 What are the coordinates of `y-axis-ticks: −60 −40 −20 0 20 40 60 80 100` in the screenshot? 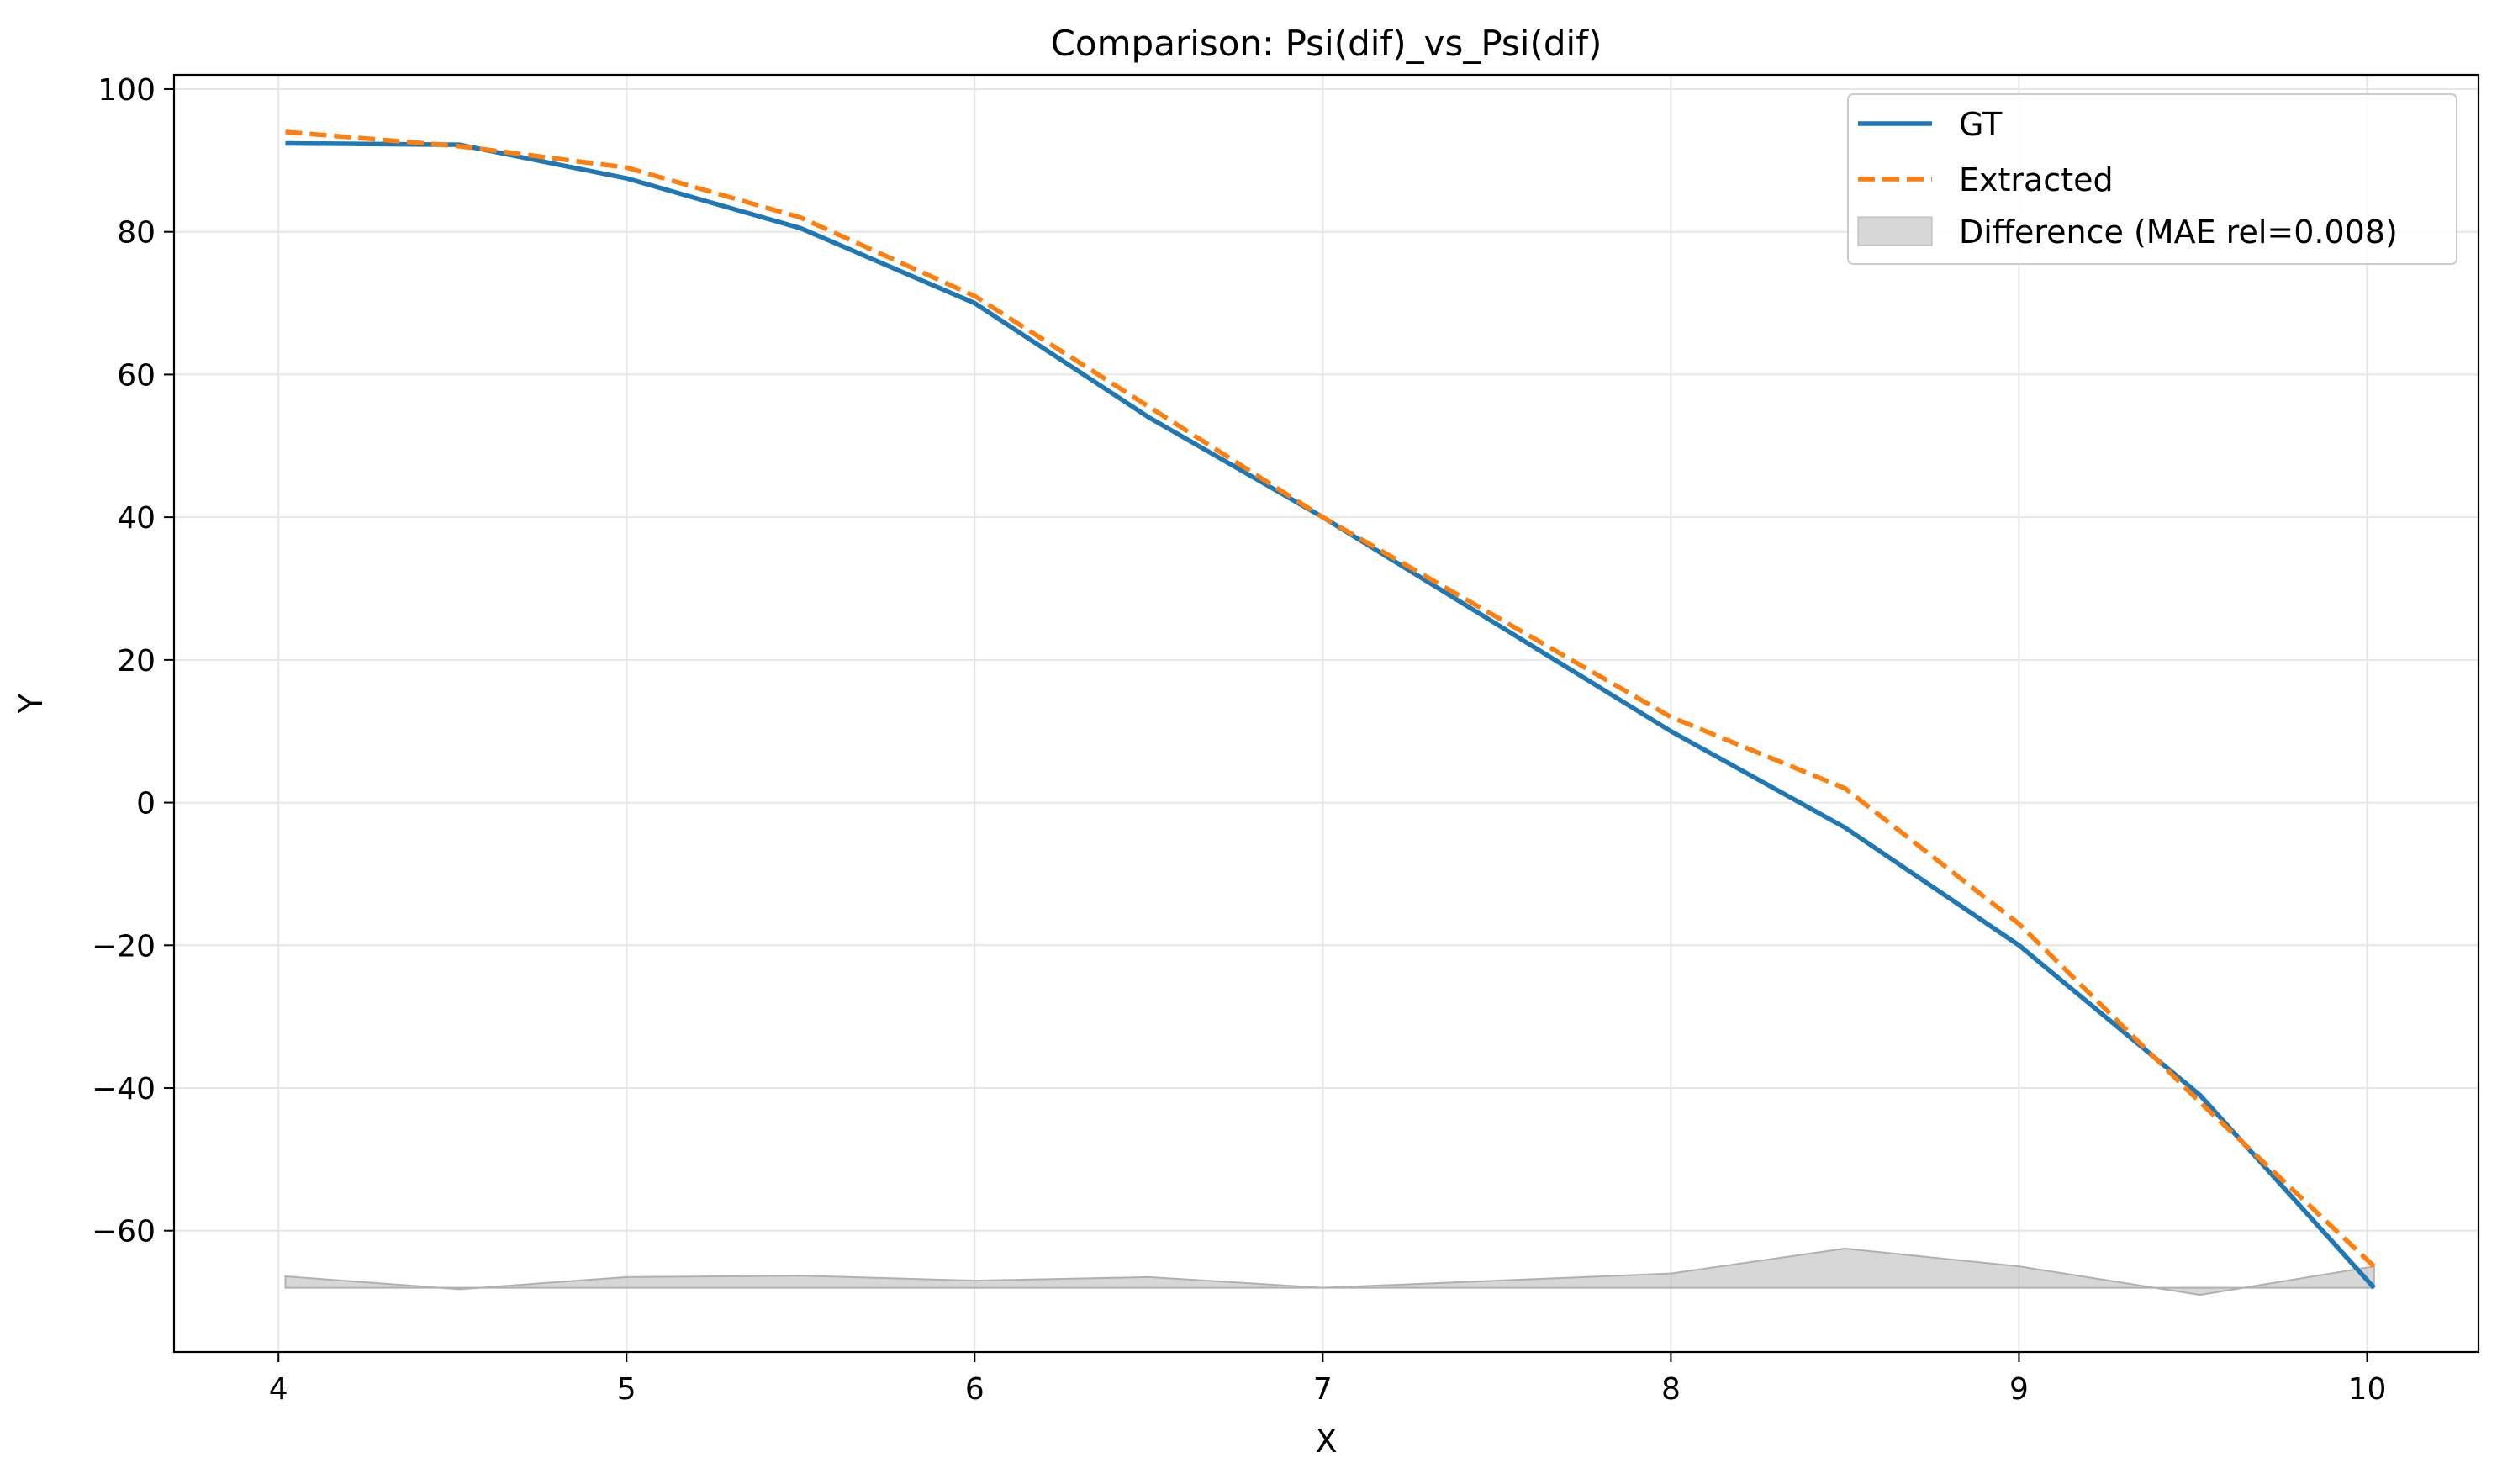 It's located at (133, 661).